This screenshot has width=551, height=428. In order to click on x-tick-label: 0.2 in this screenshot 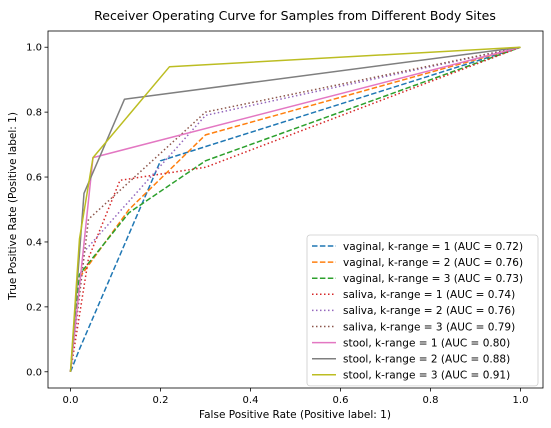, I will do `click(161, 400)`.